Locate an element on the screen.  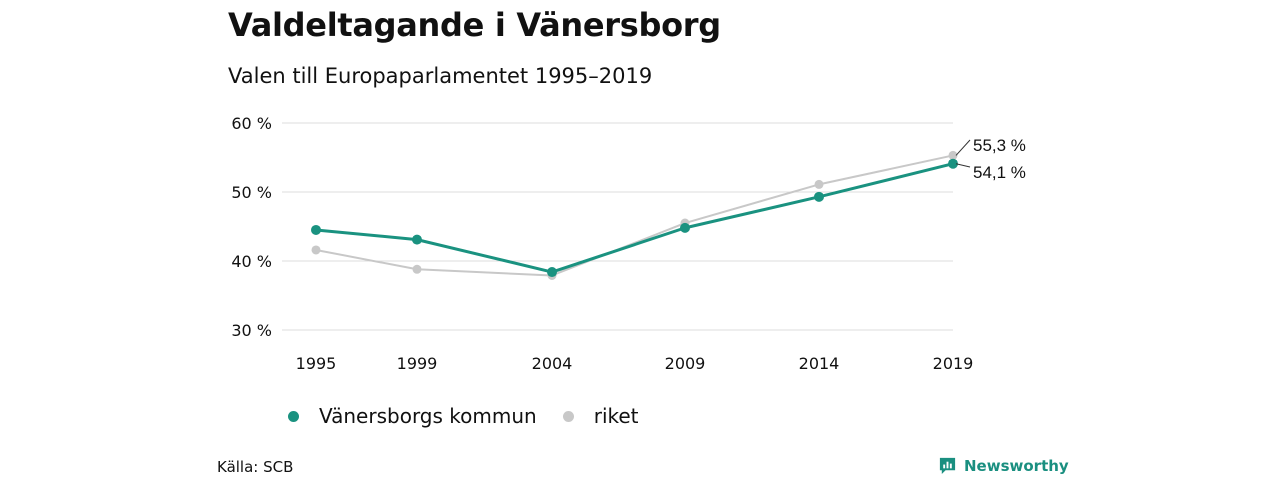
data-point-riket-2014 is located at coordinates (819, 184).